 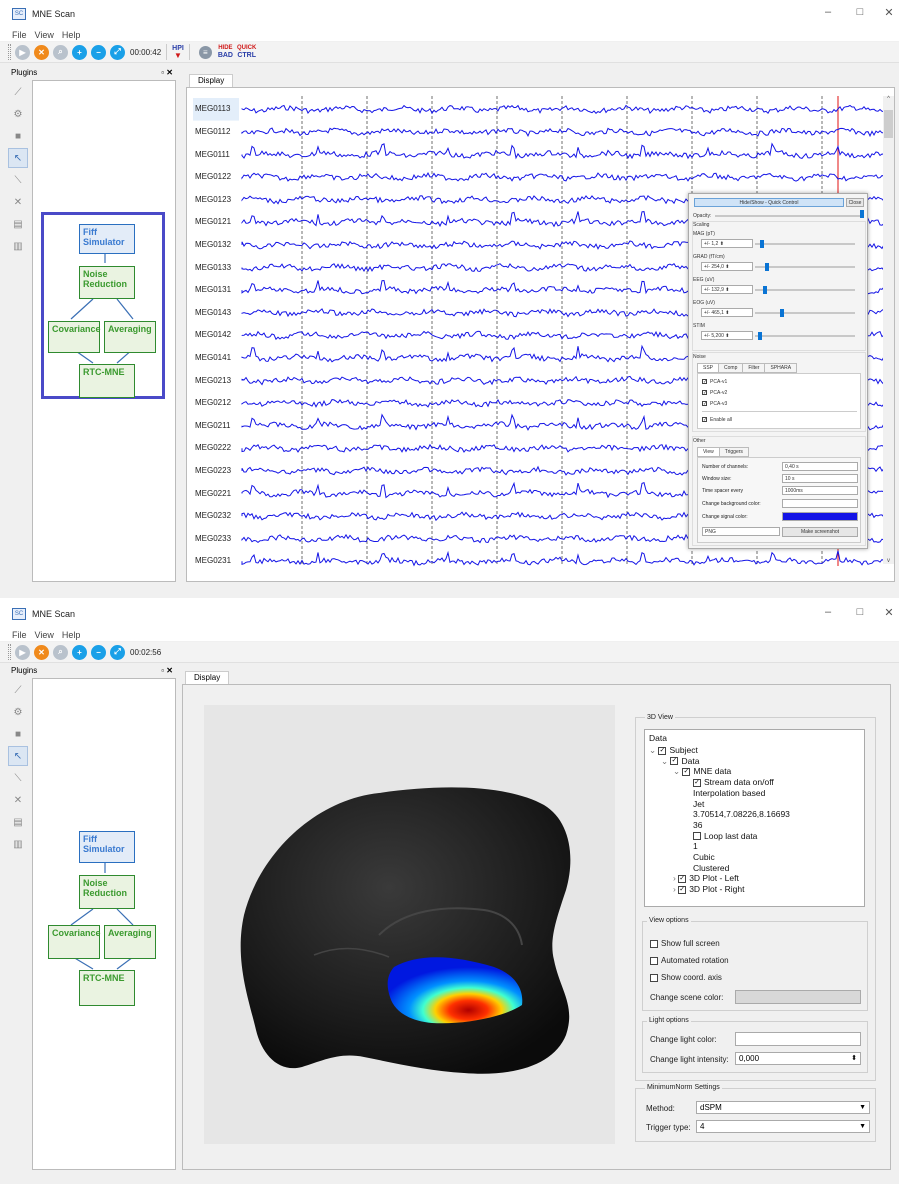 What do you see at coordinates (107, 239) in the screenshot?
I see `node-fiff-simulator: Fiff Simulator` at bounding box center [107, 239].